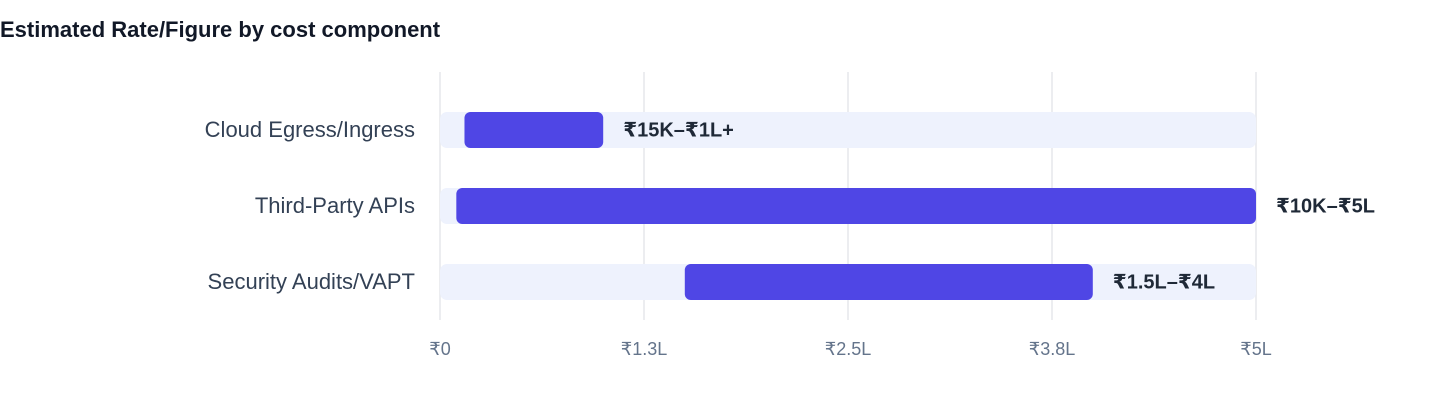  I want to click on y-tick-label: Security Audits/VAPT, so click(311, 281).